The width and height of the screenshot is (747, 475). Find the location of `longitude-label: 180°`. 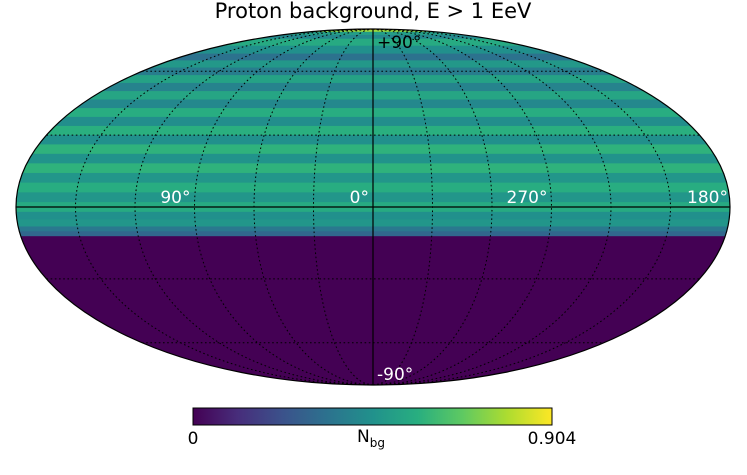

longitude-label: 180° is located at coordinates (707, 198).